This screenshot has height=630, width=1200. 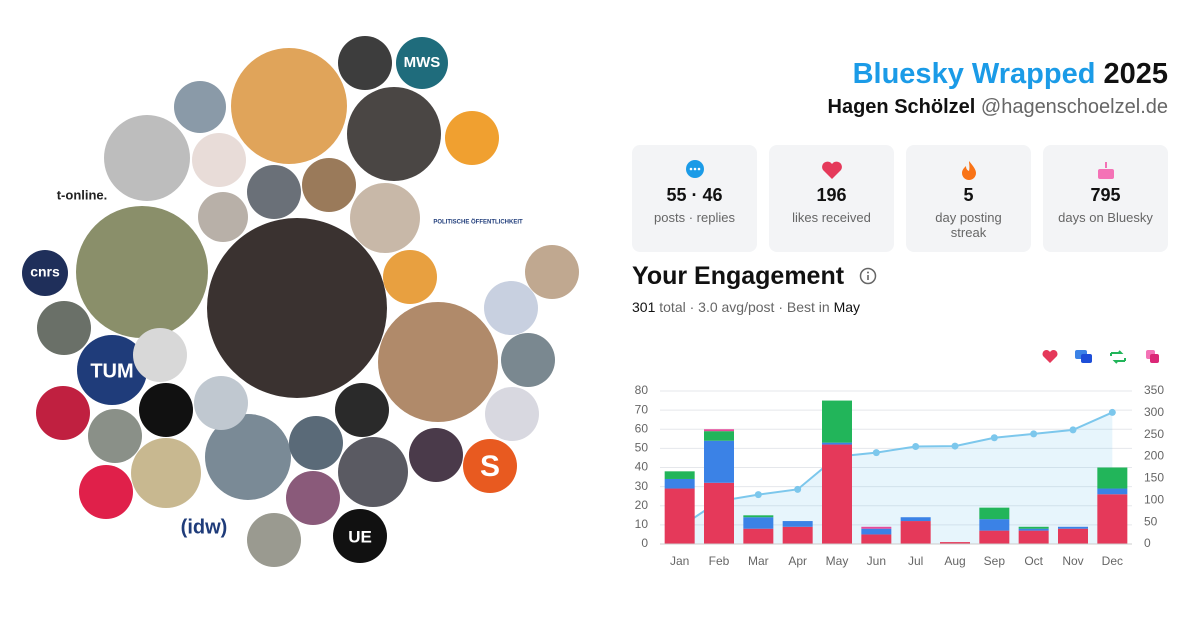 What do you see at coordinates (995, 561) in the screenshot?
I see `x-tick-label: Sep` at bounding box center [995, 561].